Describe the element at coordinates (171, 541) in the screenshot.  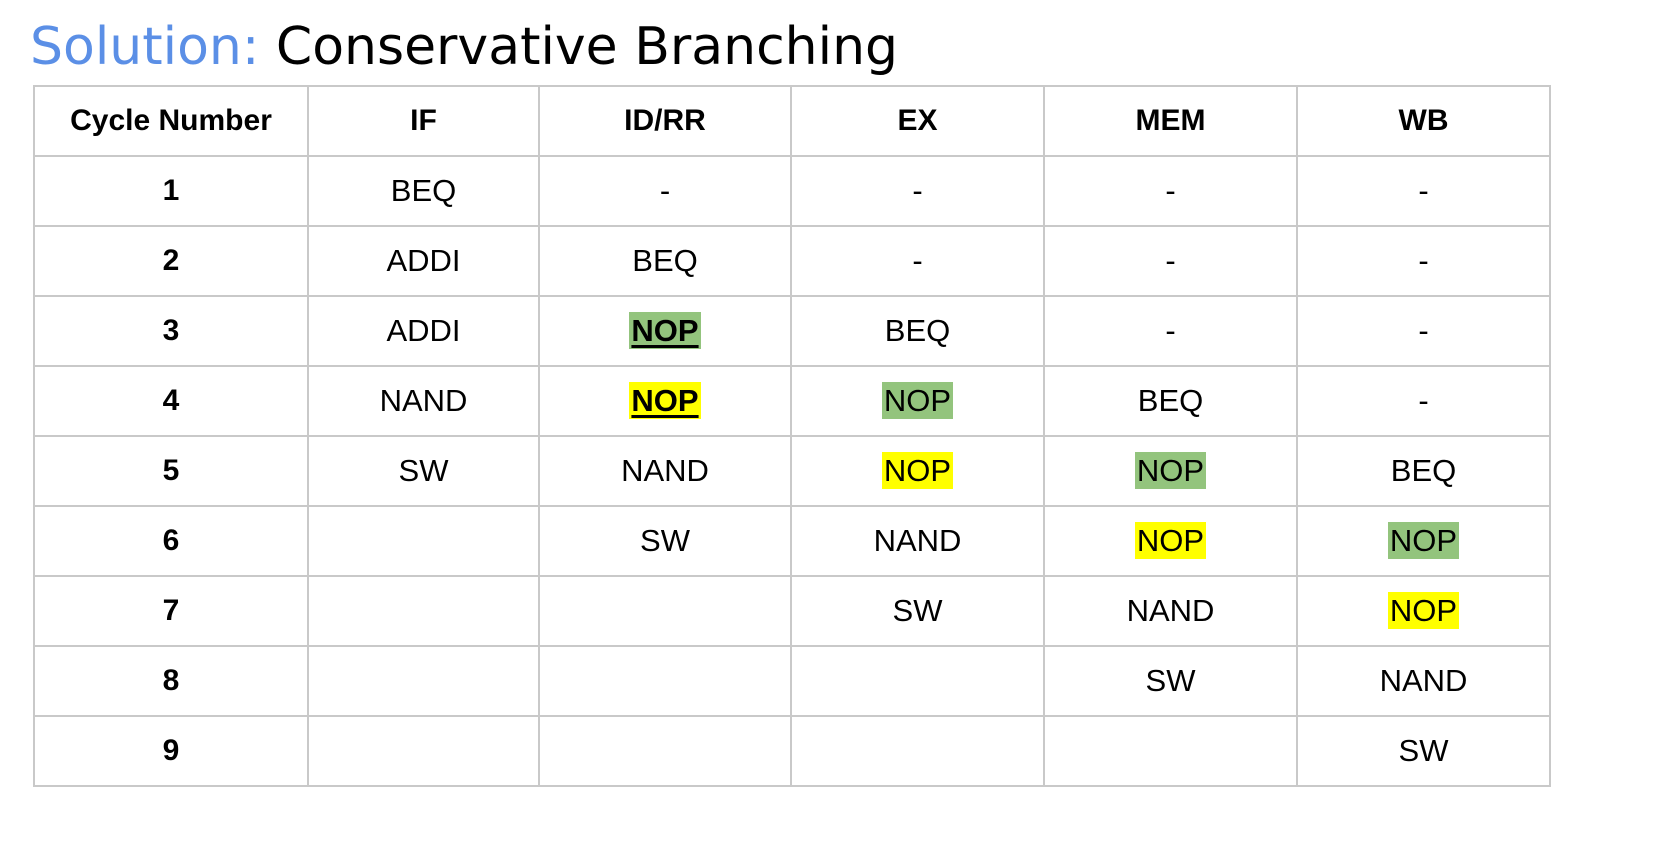
I see `cycle-number-cell: 6` at that location.